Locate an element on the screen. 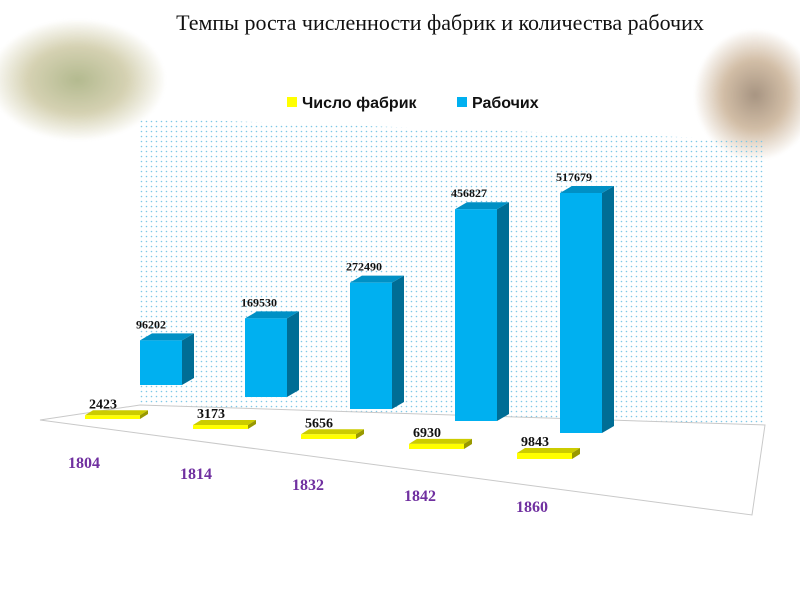  workers-data-label: 456827 is located at coordinates (469, 193).